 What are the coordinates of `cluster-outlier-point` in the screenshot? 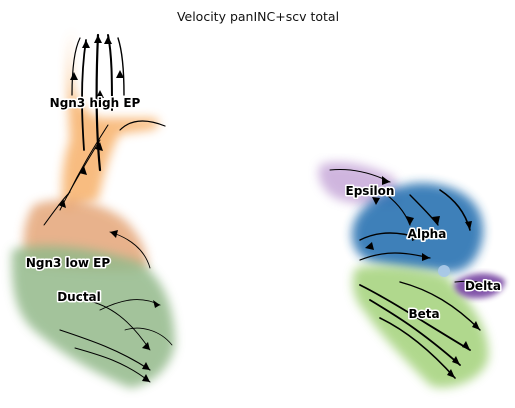 It's located at (444, 271).